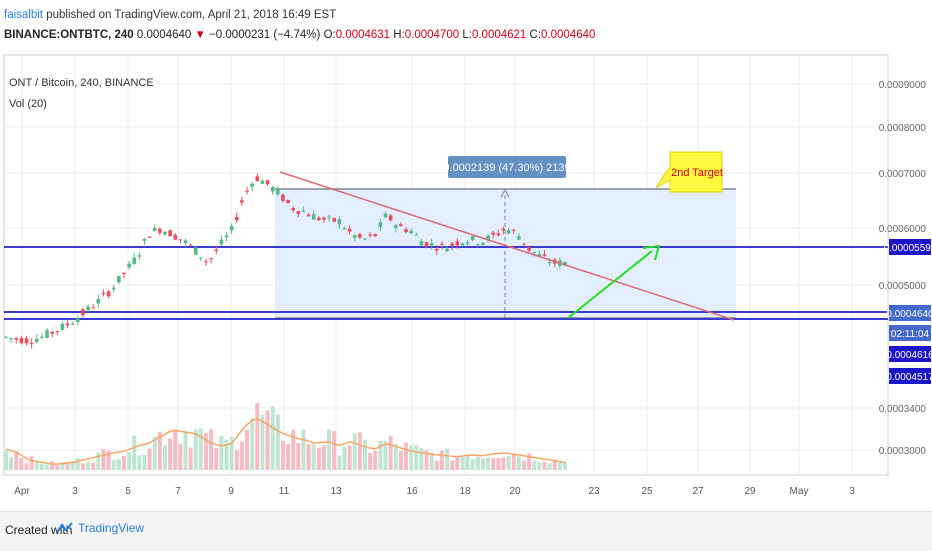 Image resolution: width=932 pixels, height=551 pixels. What do you see at coordinates (178, 491) in the screenshot?
I see `time-tick-label: 7` at bounding box center [178, 491].